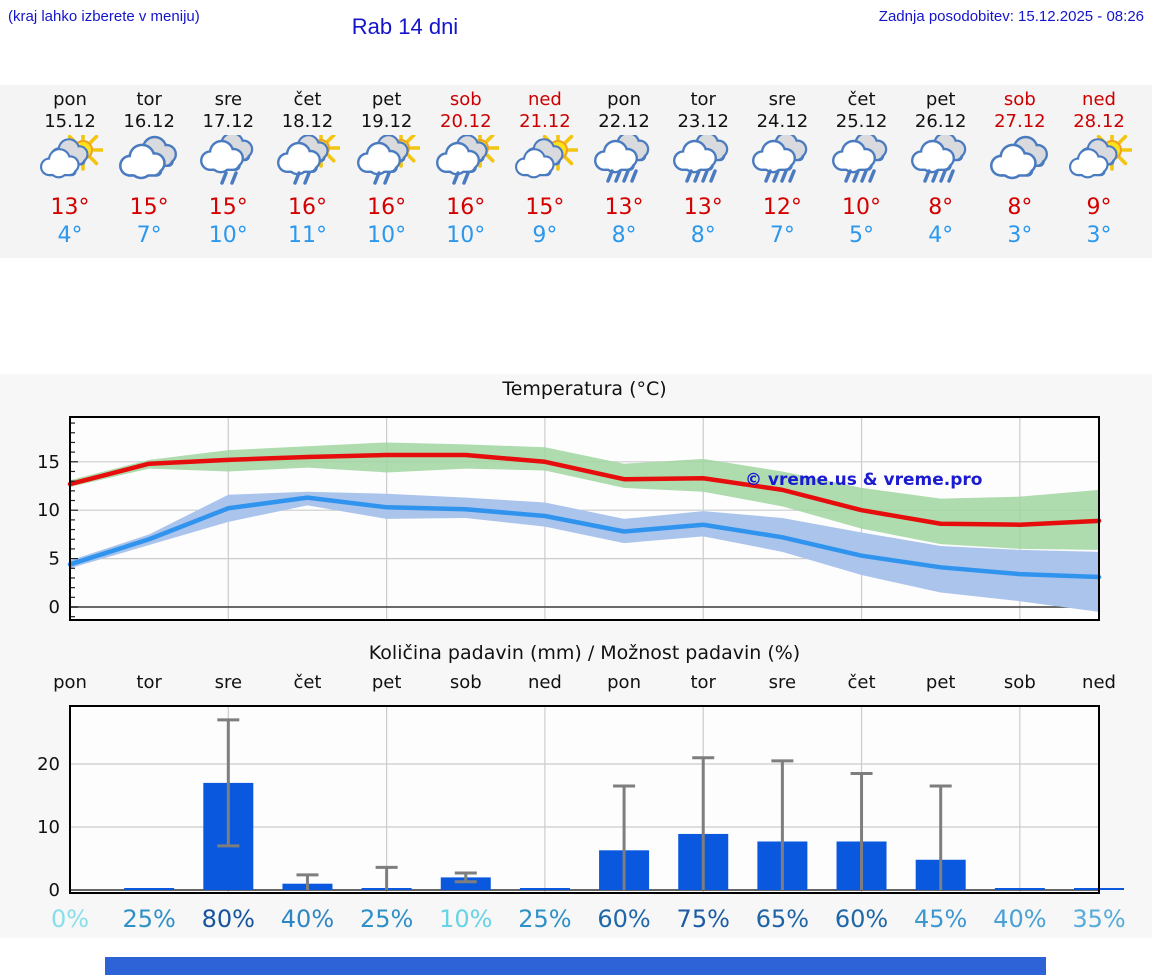 The width and height of the screenshot is (1152, 975). What do you see at coordinates (307, 99) in the screenshot?
I see `day-name: čet` at bounding box center [307, 99].